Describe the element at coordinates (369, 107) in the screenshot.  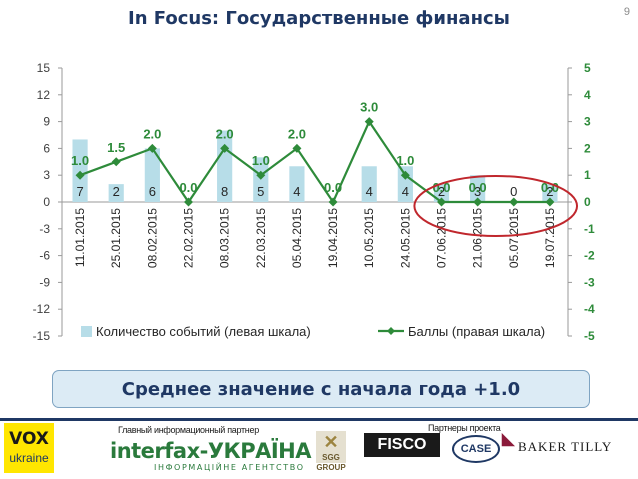
I see `line-value-label: 3.0` at that location.